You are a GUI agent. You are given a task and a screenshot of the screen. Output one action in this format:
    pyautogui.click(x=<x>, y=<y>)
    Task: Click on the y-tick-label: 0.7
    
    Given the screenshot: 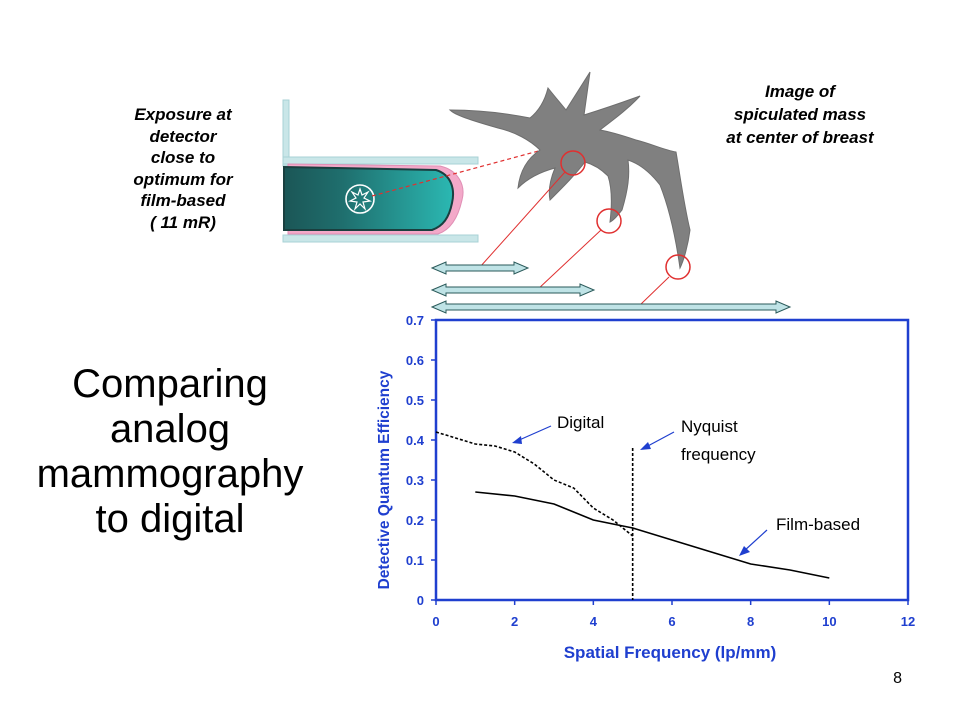 What is the action you would take?
    pyautogui.click(x=415, y=320)
    